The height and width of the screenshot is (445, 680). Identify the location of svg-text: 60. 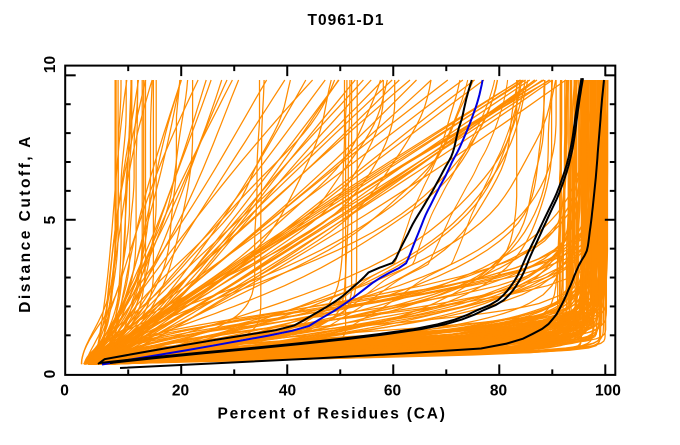
(392, 391).